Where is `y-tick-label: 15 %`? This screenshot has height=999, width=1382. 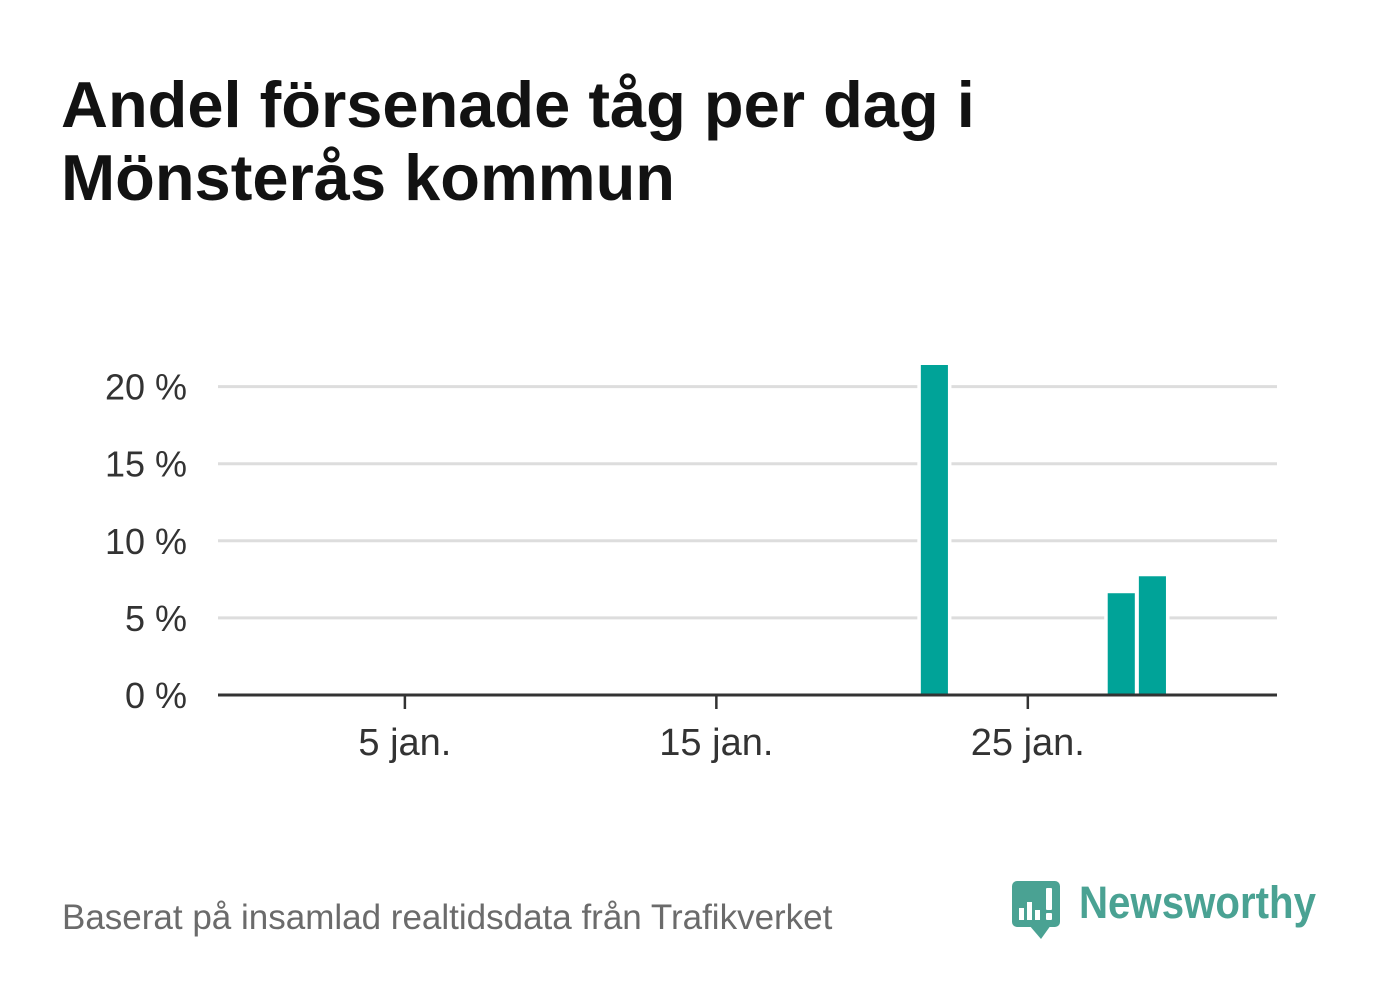
y-tick-label: 15 % is located at coordinates (146, 464).